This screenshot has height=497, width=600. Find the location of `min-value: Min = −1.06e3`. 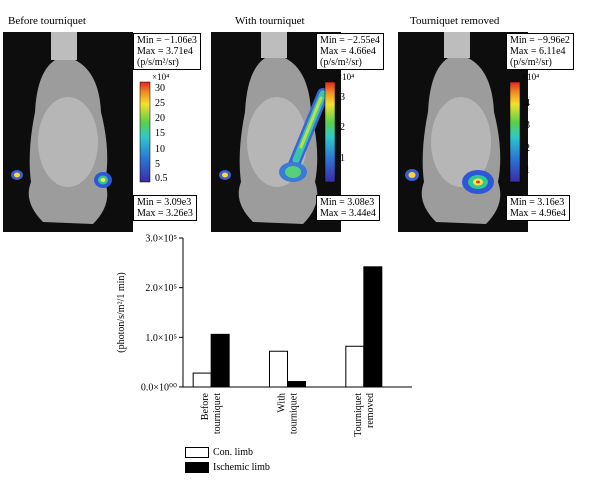

min-value: Min = −1.06e3 is located at coordinates (167, 40).